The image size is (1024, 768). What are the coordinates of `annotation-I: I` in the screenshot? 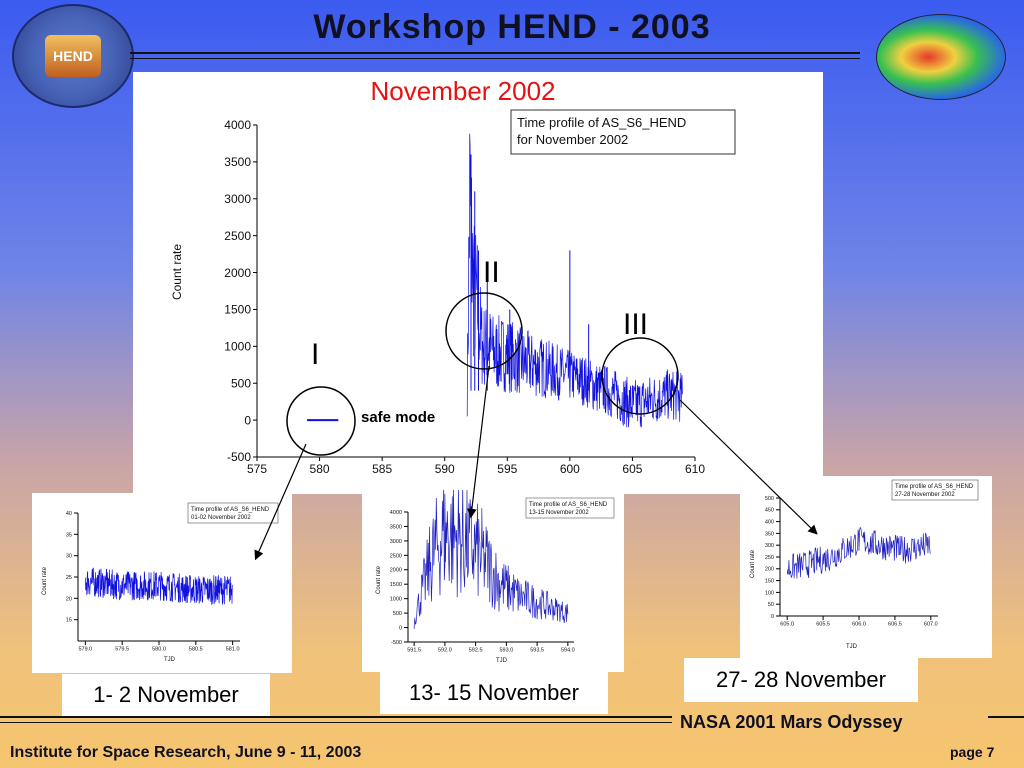 It's located at (315, 354).